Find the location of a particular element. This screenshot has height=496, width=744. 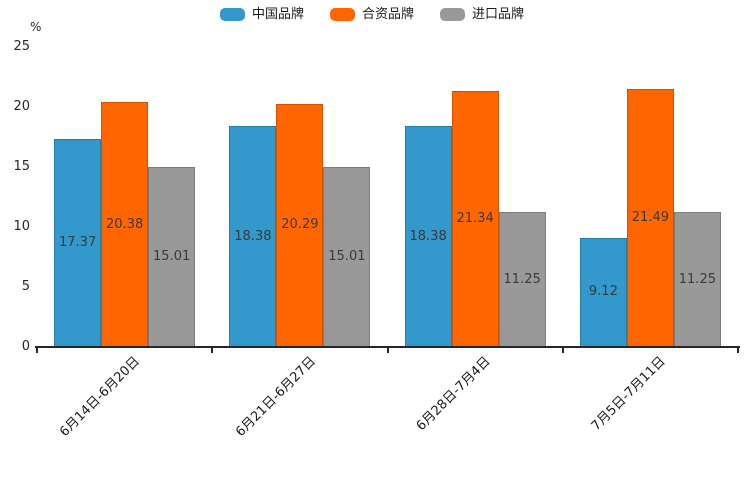

bar-series2-group2 is located at coordinates (522, 279).